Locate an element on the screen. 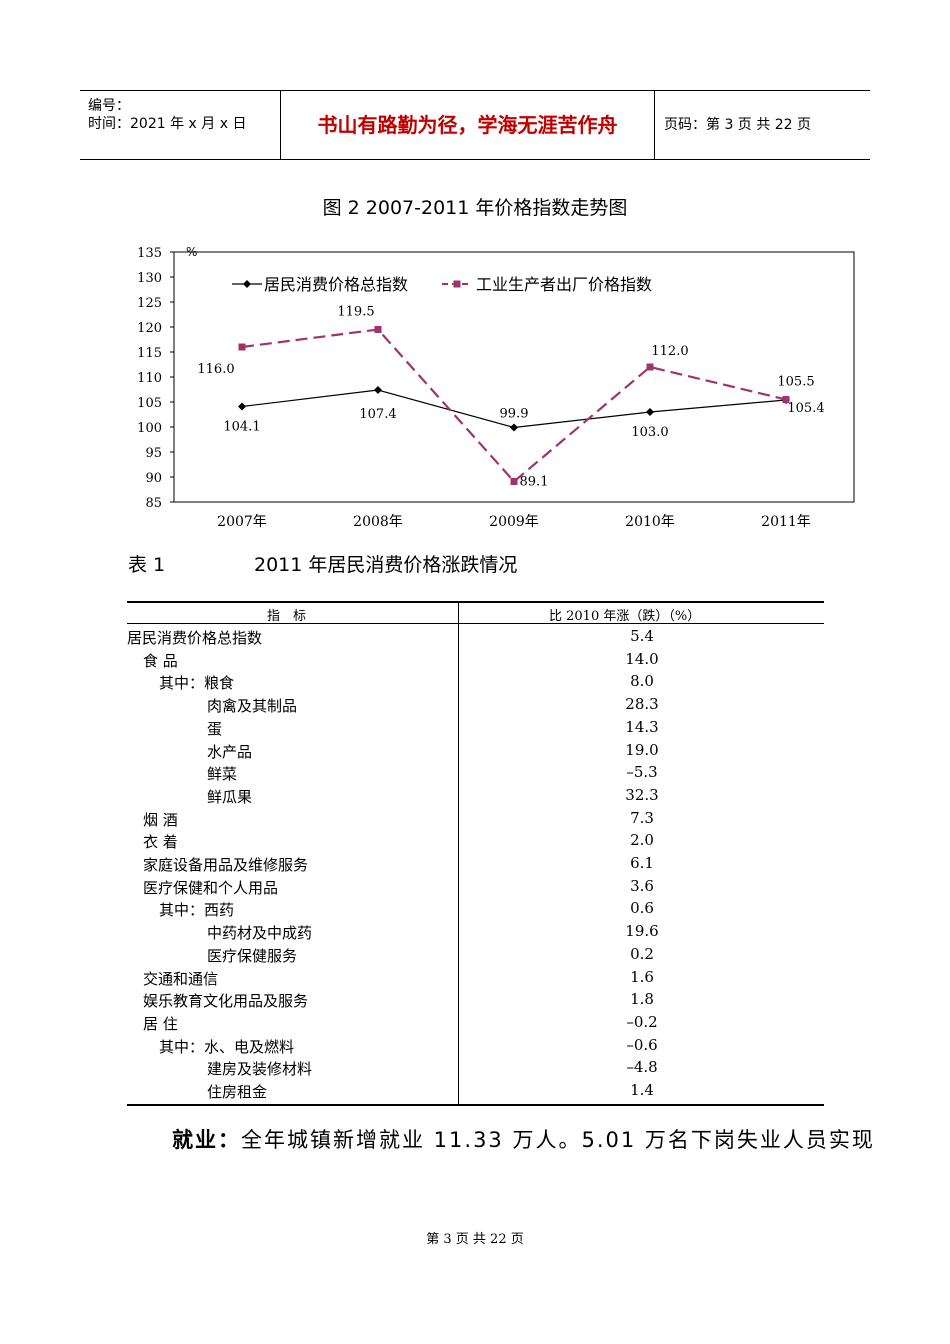 This screenshot has height=1344, width=950. data-label: 112.0 is located at coordinates (669, 351).